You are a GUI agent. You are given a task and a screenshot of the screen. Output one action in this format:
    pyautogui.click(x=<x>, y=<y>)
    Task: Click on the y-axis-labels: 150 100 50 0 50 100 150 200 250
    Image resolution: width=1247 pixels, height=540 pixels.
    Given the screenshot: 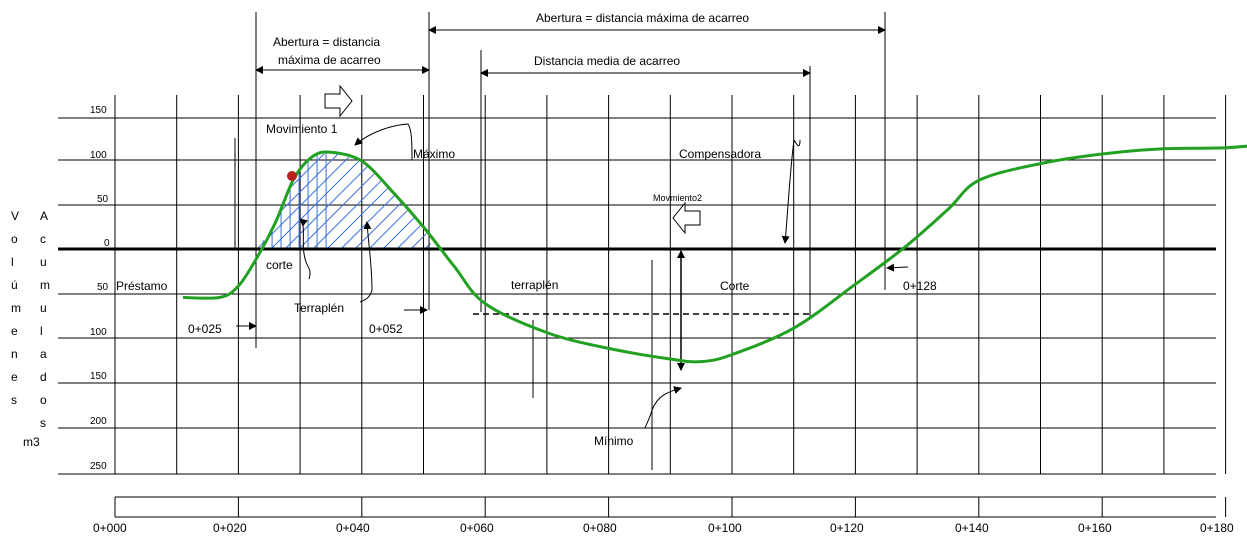 What is the action you would take?
    pyautogui.click(x=100, y=288)
    